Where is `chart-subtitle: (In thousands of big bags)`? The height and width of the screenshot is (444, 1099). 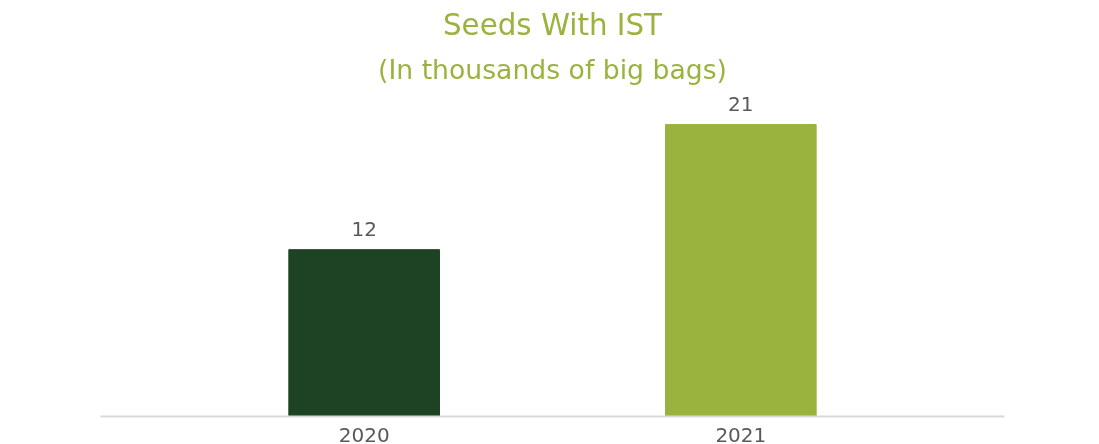
chart-subtitle: (In thousands of big bags) is located at coordinates (552, 69).